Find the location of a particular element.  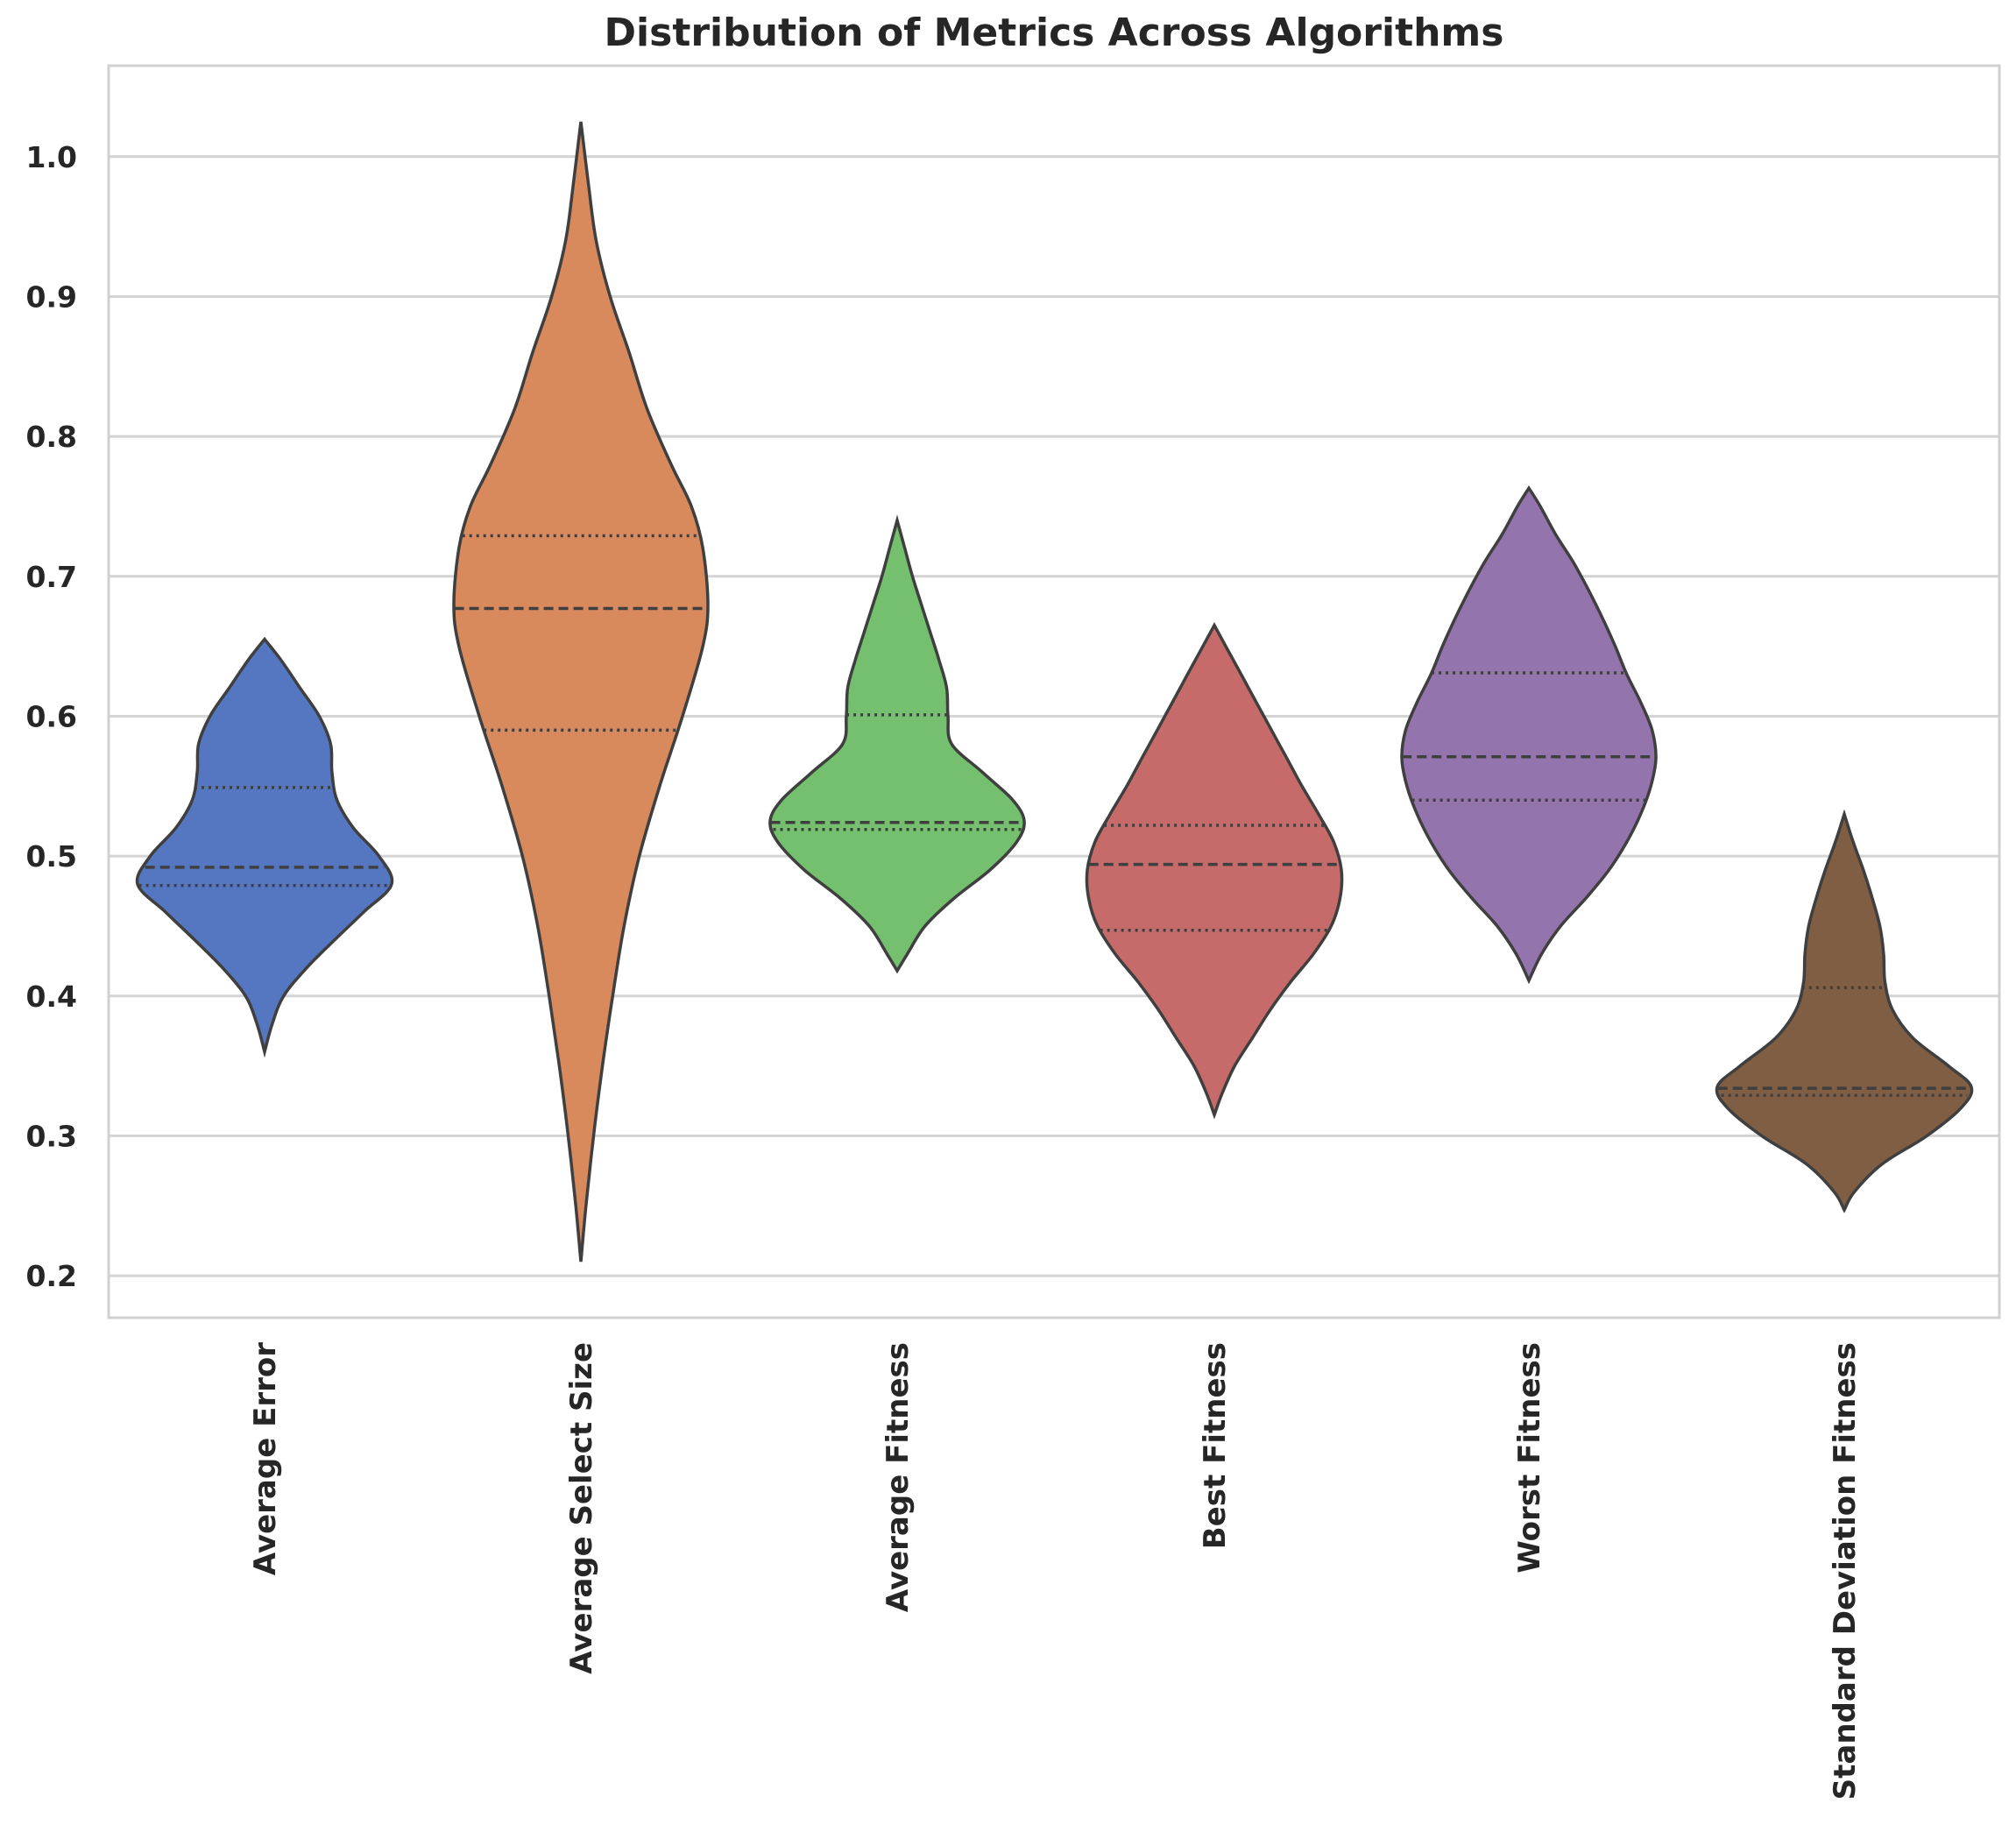

x-tick-label: Average Select Size is located at coordinates (581, 1508).